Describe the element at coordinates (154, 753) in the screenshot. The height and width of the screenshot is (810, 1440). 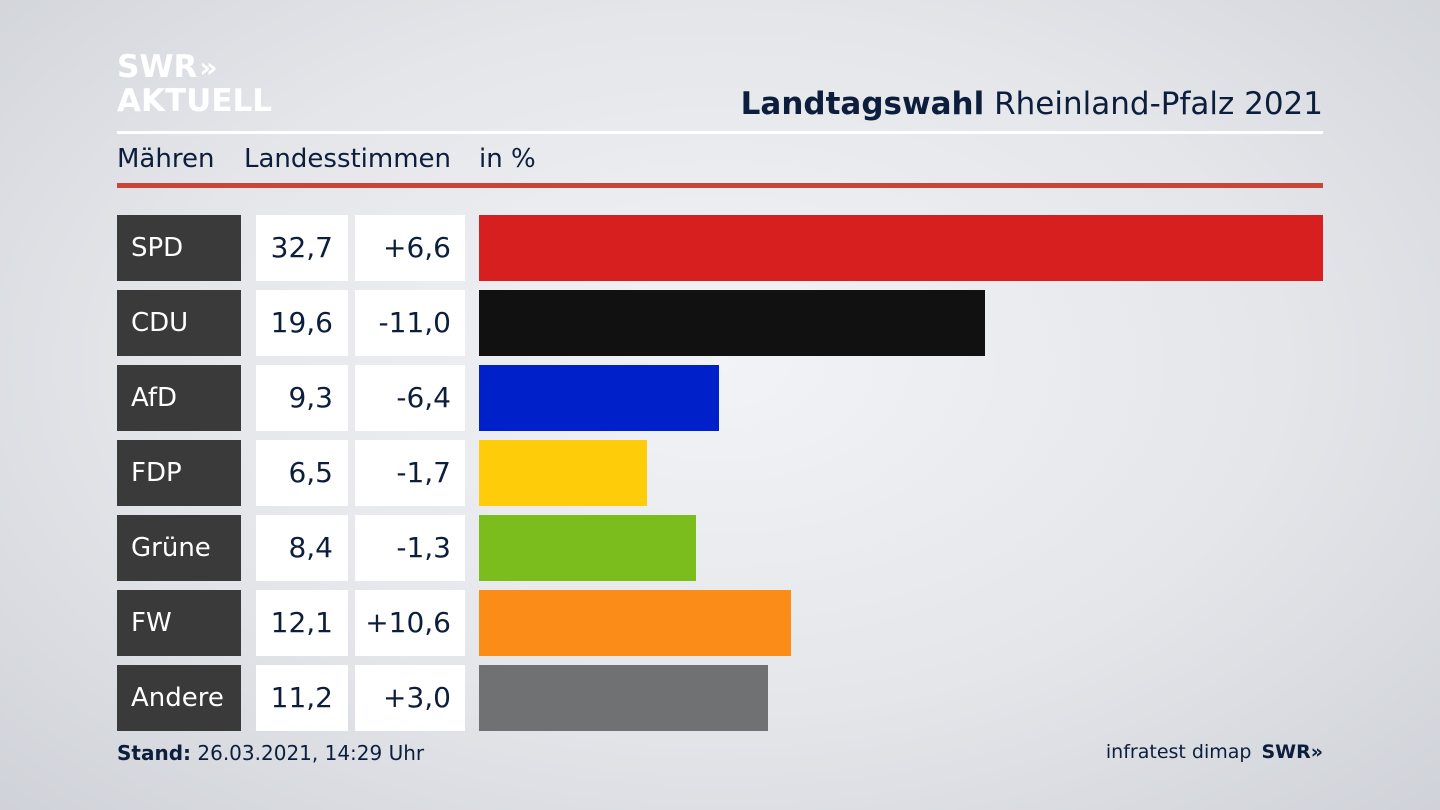
I see `stand-label: Stand:` at that location.